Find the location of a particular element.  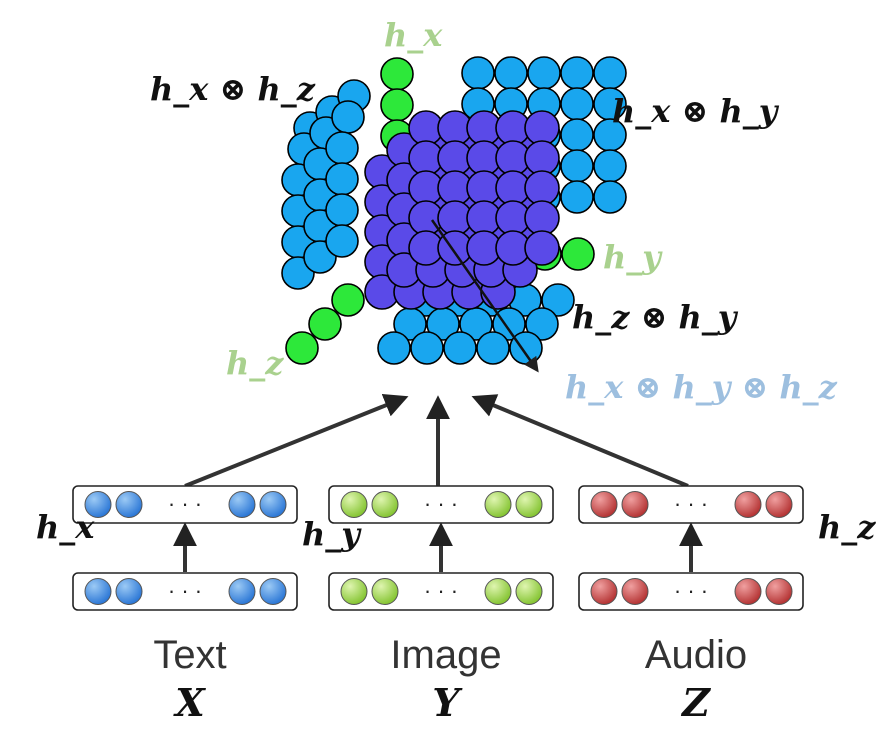

bimodal-xz-face is located at coordinates (326, 184).